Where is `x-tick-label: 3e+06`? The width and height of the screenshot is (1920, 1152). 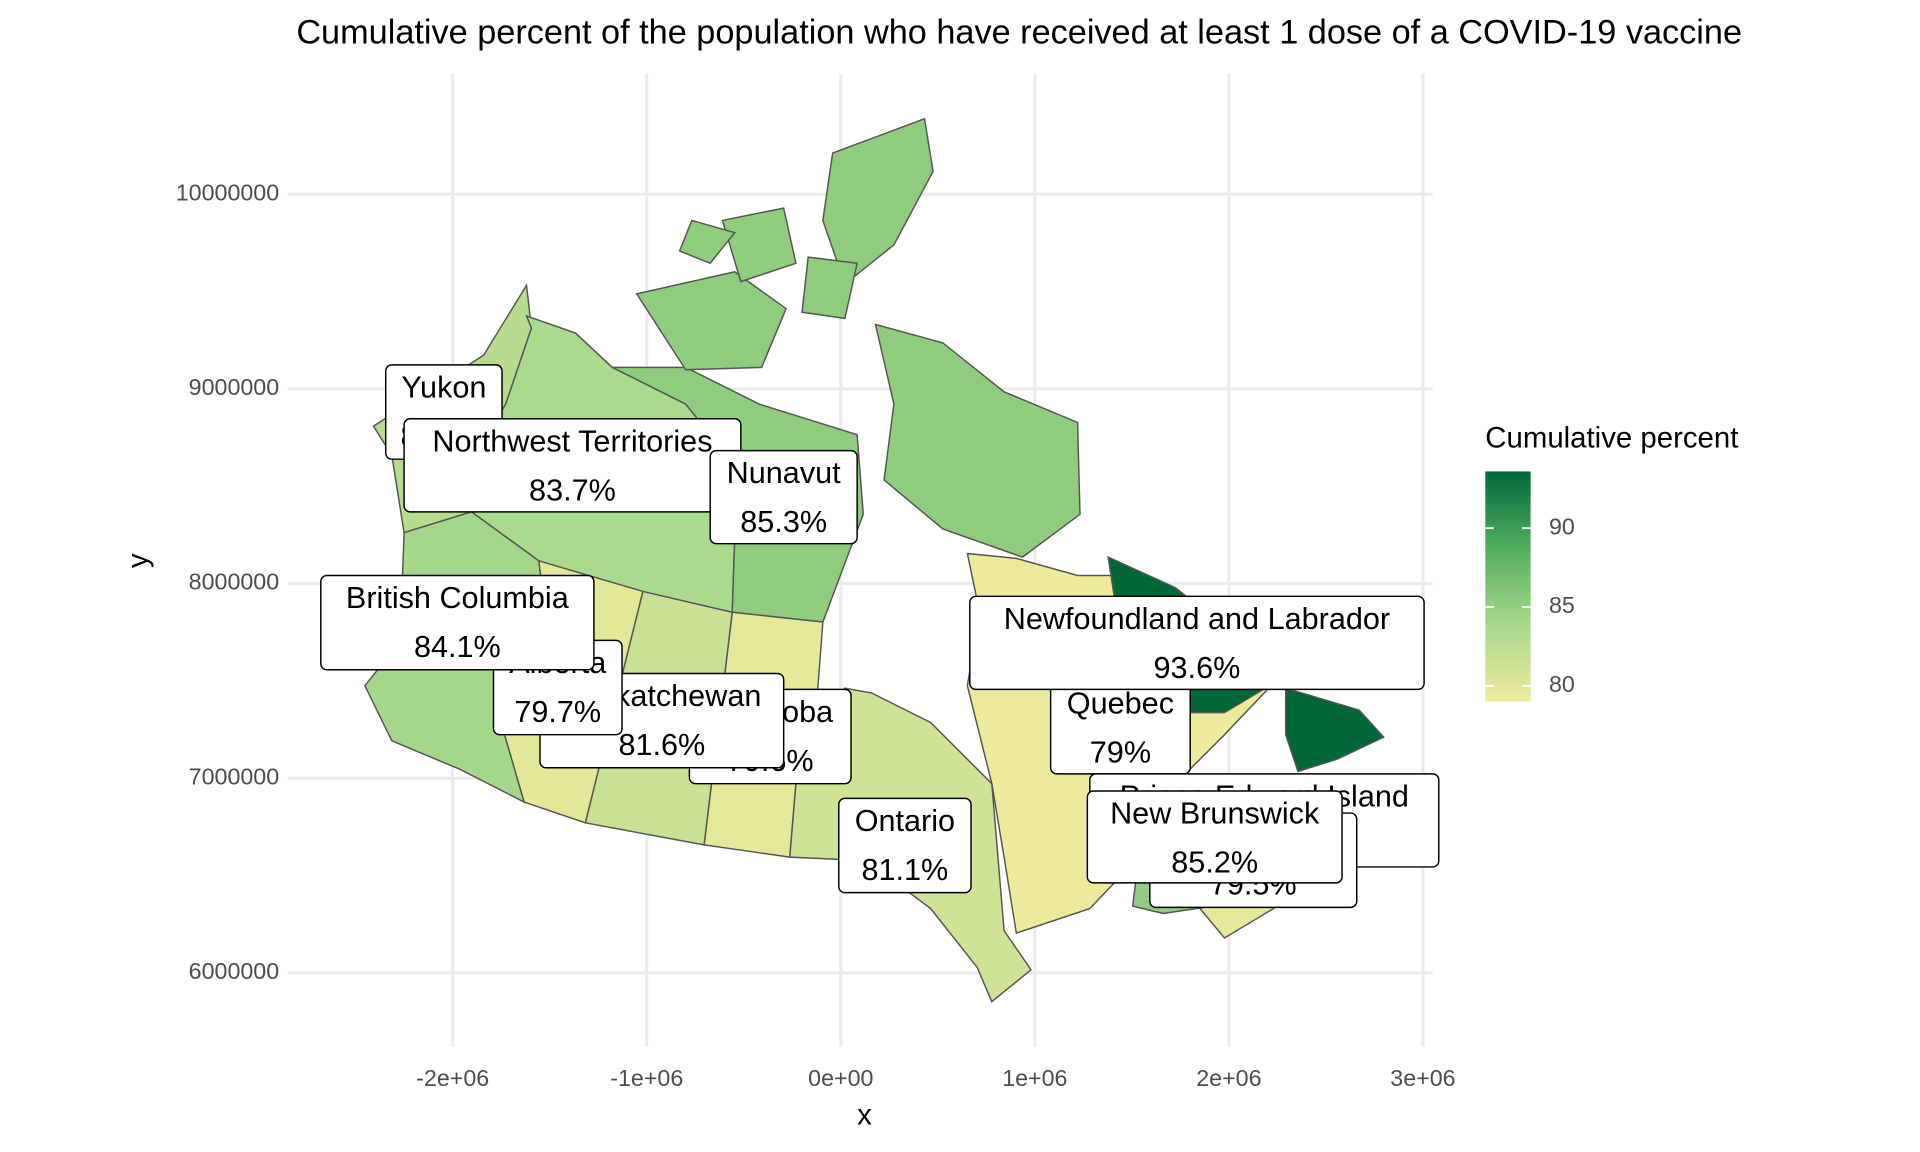
x-tick-label: 3e+06 is located at coordinates (1422, 1078).